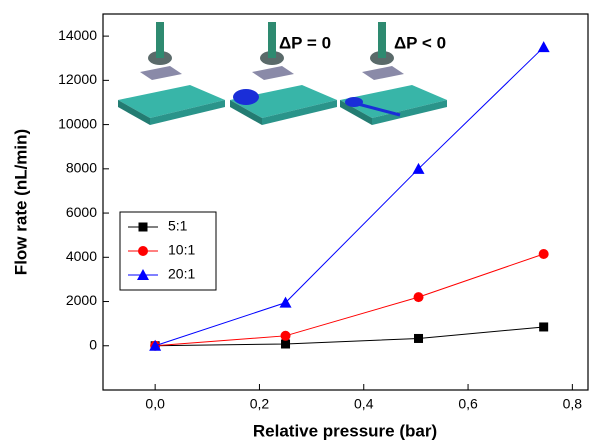  Describe the element at coordinates (468, 404) in the screenshot. I see `x-tick-label: 0,6` at that location.